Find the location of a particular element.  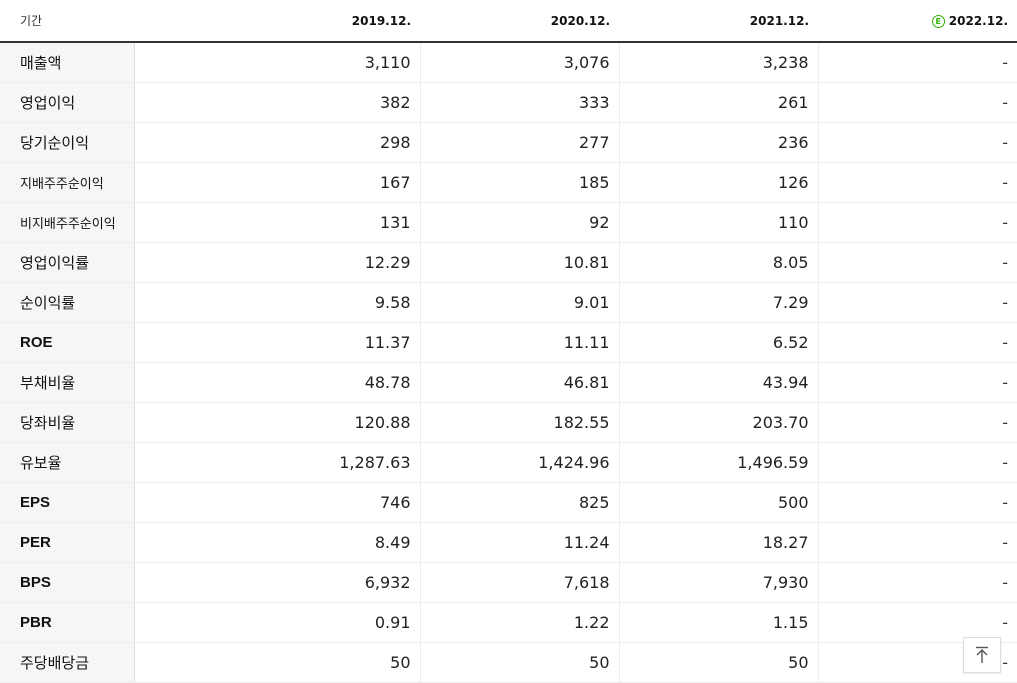

row-label: BPS is located at coordinates (67, 582).